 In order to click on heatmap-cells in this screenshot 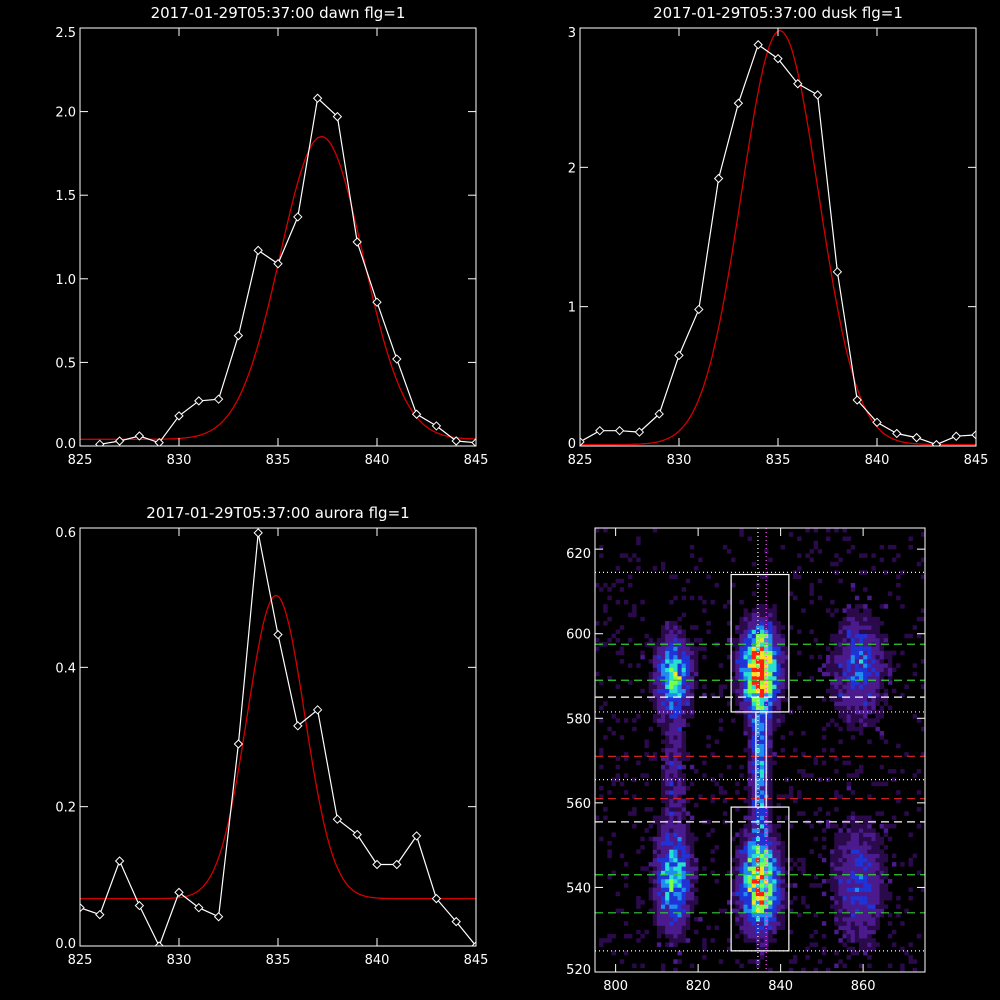, I will do `click(760, 750)`.